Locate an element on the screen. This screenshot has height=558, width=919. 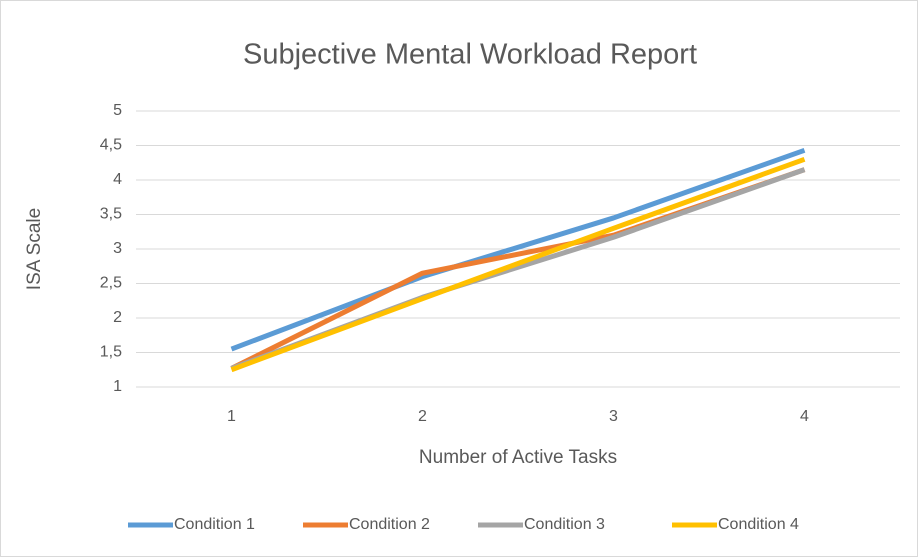
legend-label: Condition 3 is located at coordinates (564, 524).